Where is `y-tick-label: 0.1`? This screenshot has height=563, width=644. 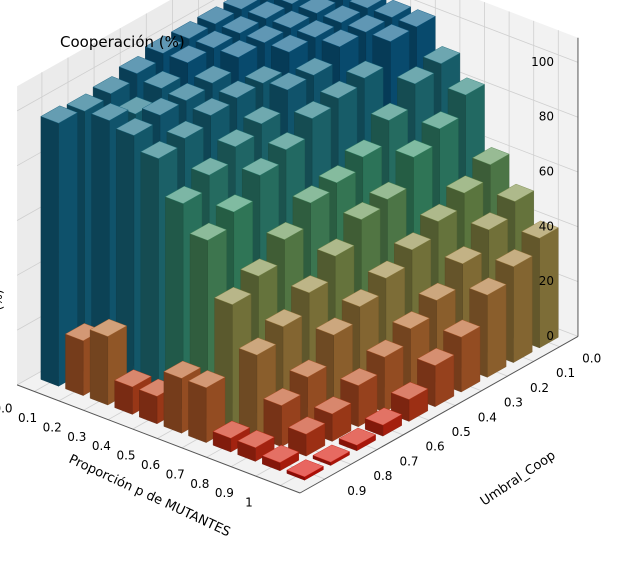 y-tick-label: 0.1 is located at coordinates (565, 373).